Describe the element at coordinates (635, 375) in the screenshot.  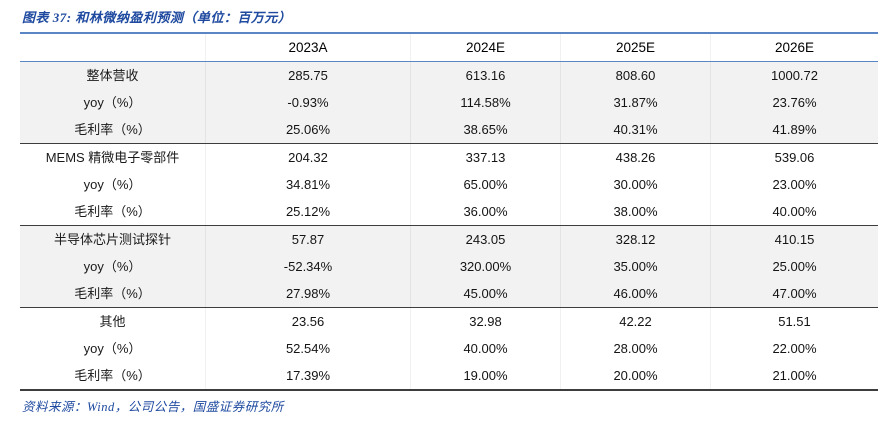
I see `value-cell: 20.00%` at that location.